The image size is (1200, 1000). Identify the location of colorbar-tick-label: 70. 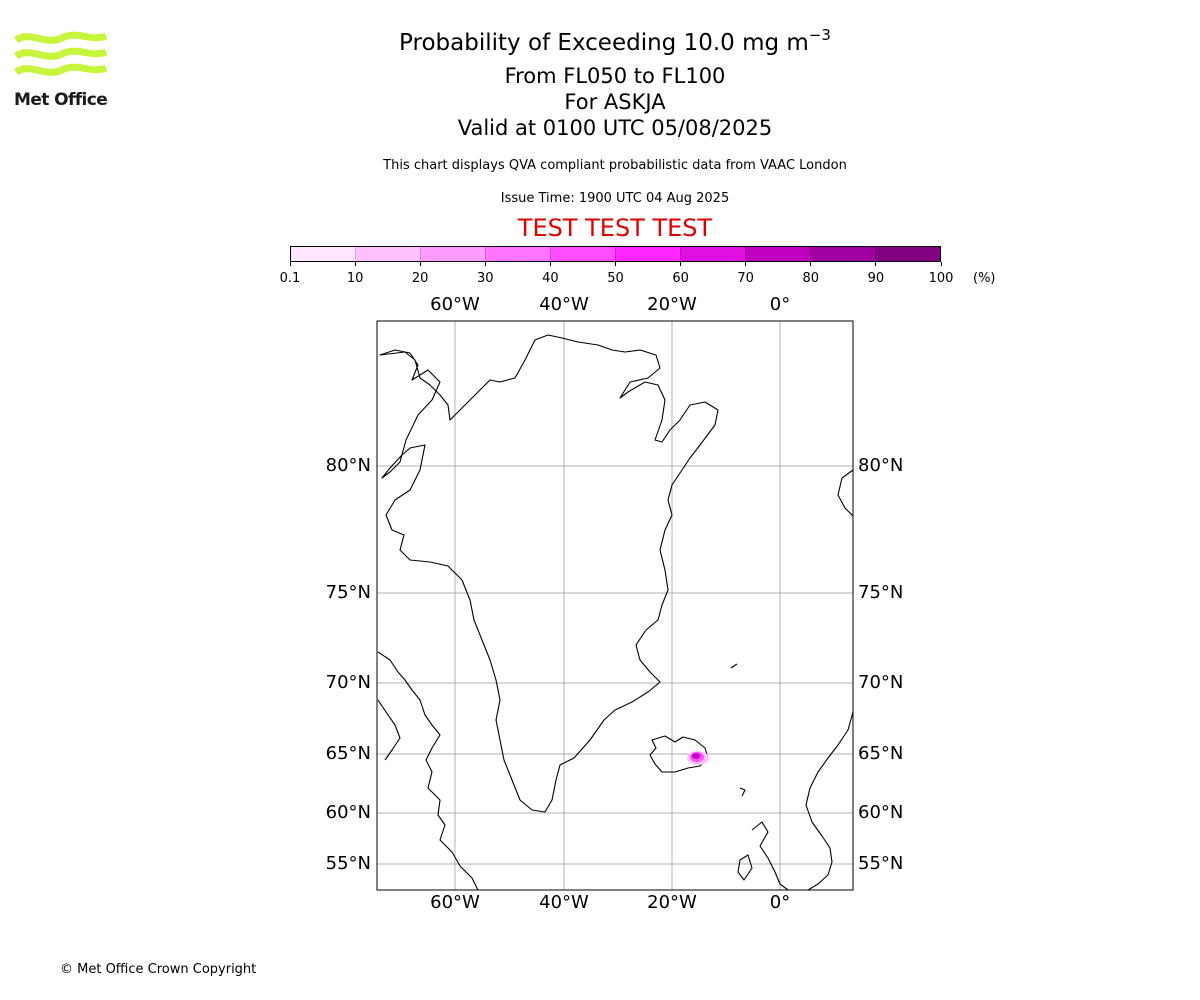
(745, 278).